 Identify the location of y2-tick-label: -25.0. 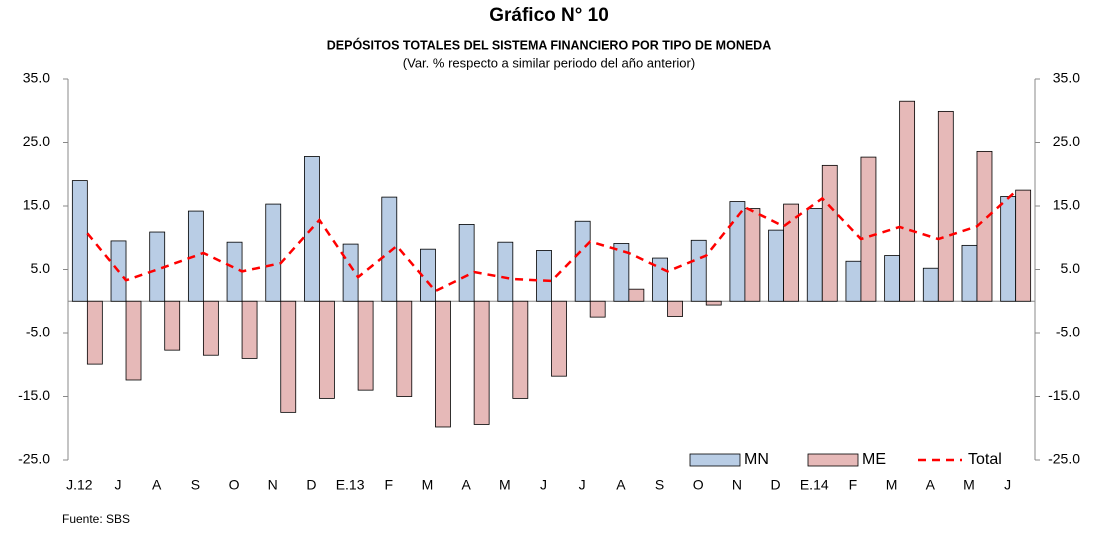
(1064, 459).